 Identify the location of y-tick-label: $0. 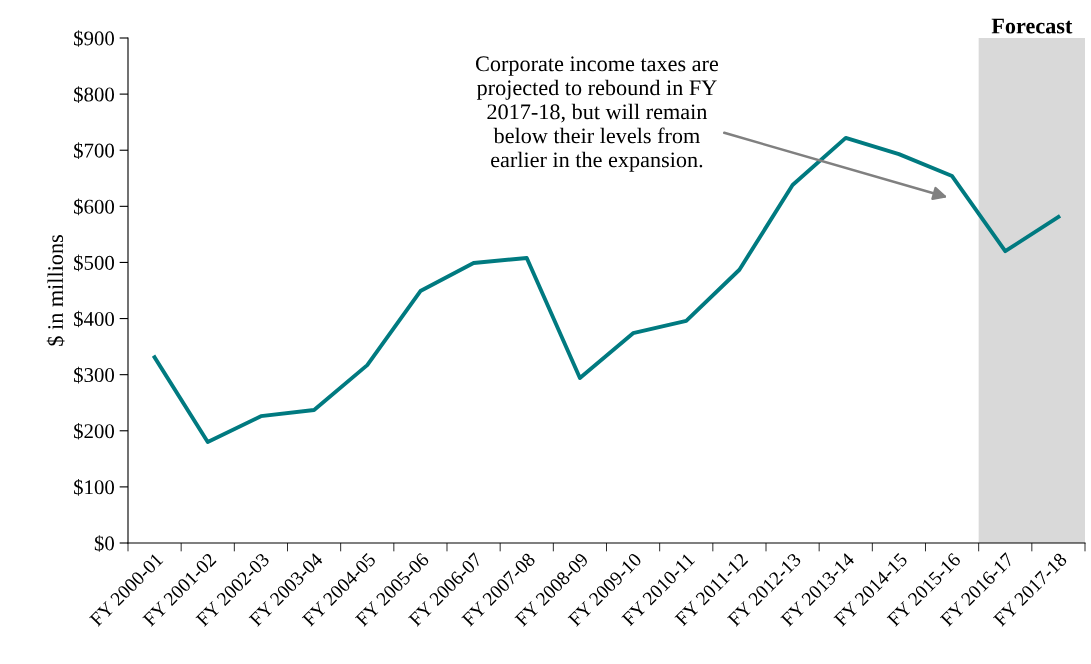
(104, 543).